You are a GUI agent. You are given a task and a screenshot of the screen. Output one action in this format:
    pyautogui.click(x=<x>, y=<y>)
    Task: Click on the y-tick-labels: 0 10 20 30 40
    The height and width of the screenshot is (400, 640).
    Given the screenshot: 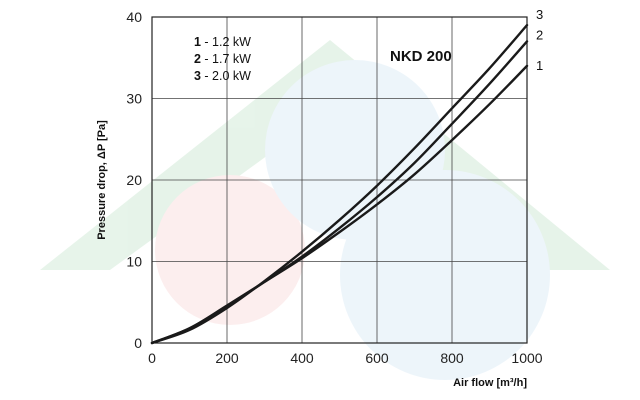 What is the action you would take?
    pyautogui.click(x=134, y=180)
    